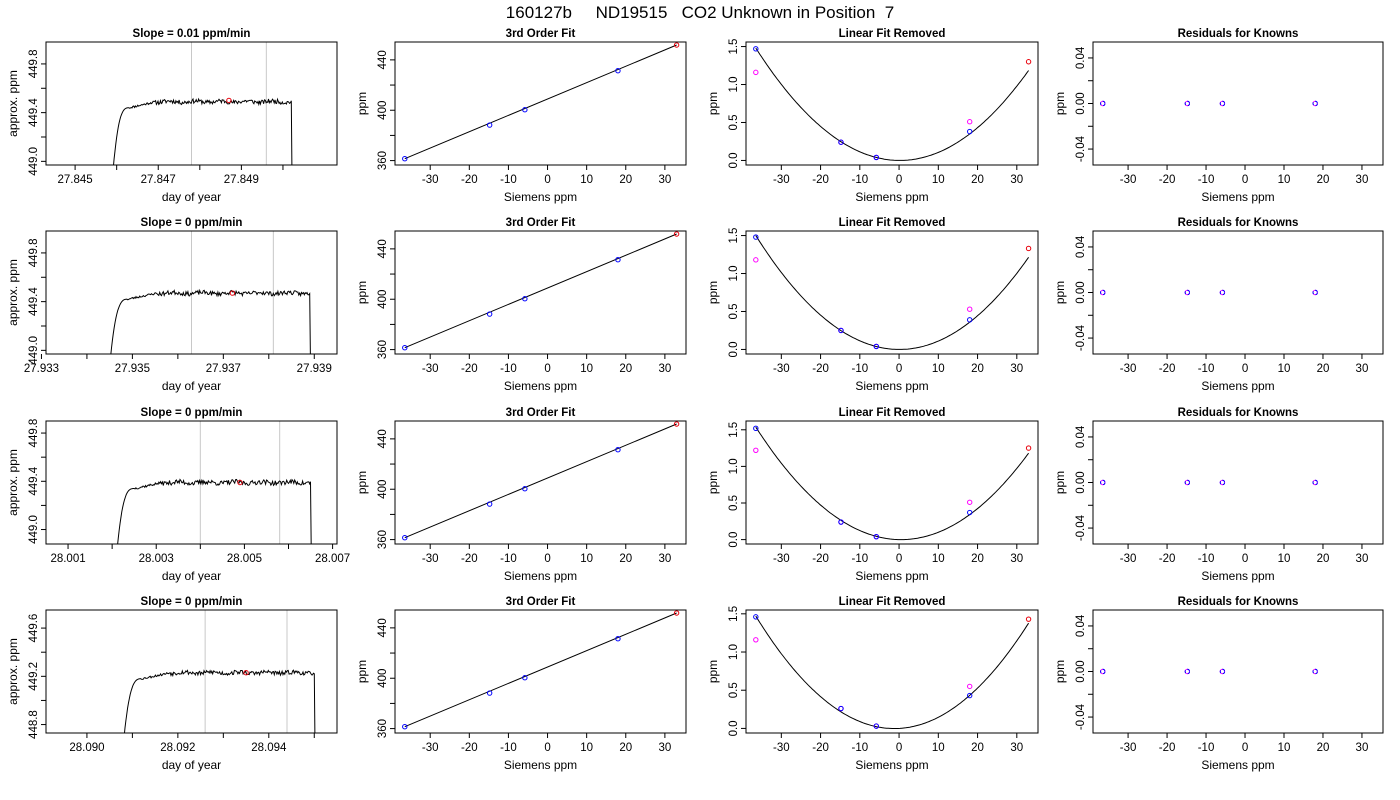 The image size is (1400, 800). Describe the element at coordinates (676, 424) in the screenshot. I see `fit-r3-unknown-point` at that location.